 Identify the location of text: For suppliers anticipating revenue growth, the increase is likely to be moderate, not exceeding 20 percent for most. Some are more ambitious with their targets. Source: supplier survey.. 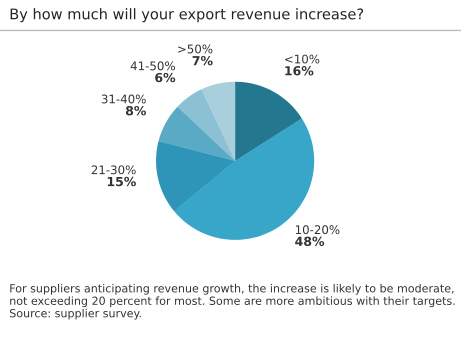
(232, 302).